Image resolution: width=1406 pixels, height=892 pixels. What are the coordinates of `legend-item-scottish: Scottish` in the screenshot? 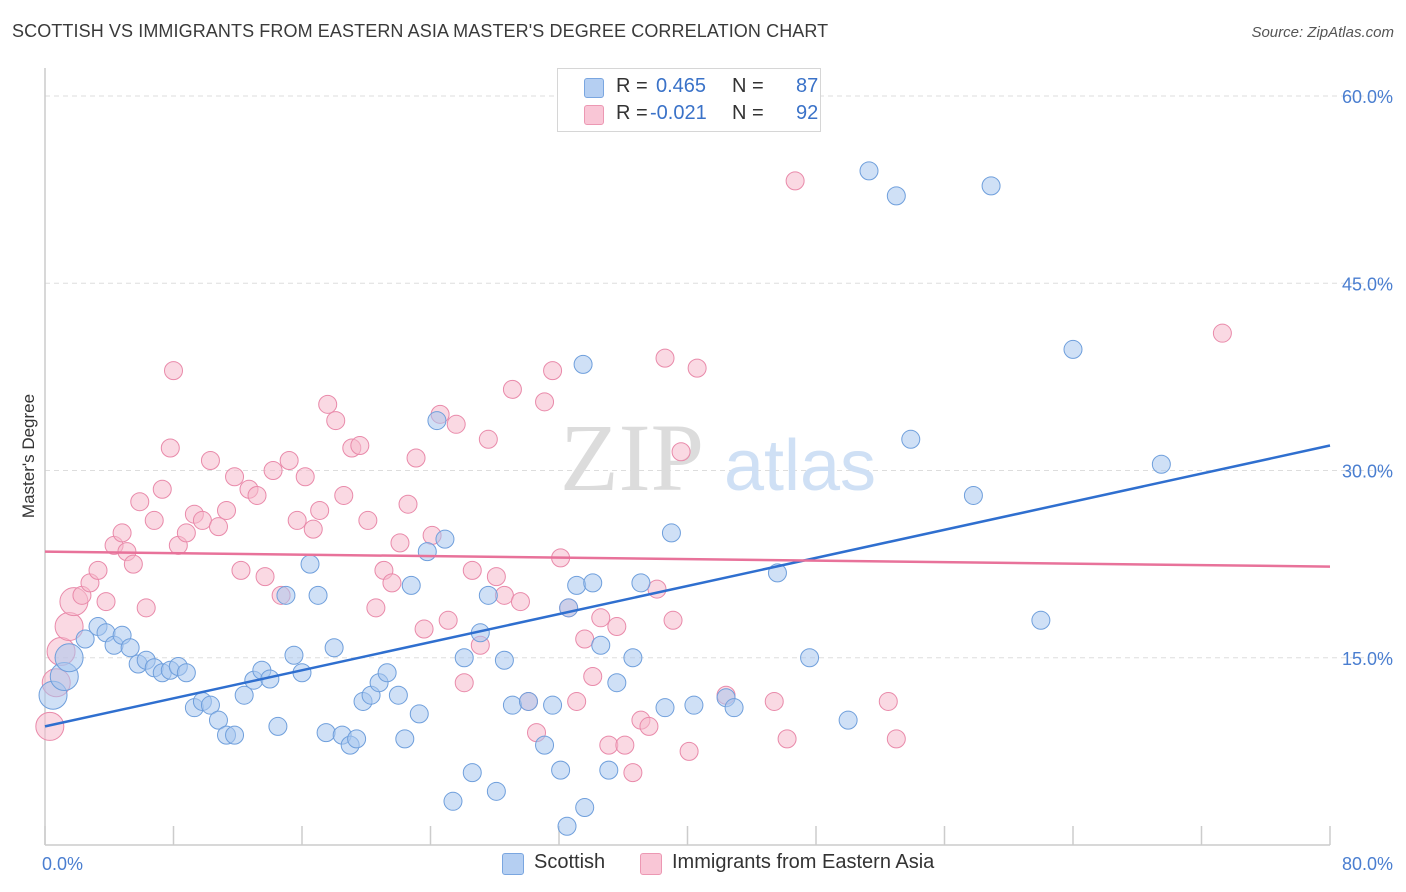 It's located at (567, 864).